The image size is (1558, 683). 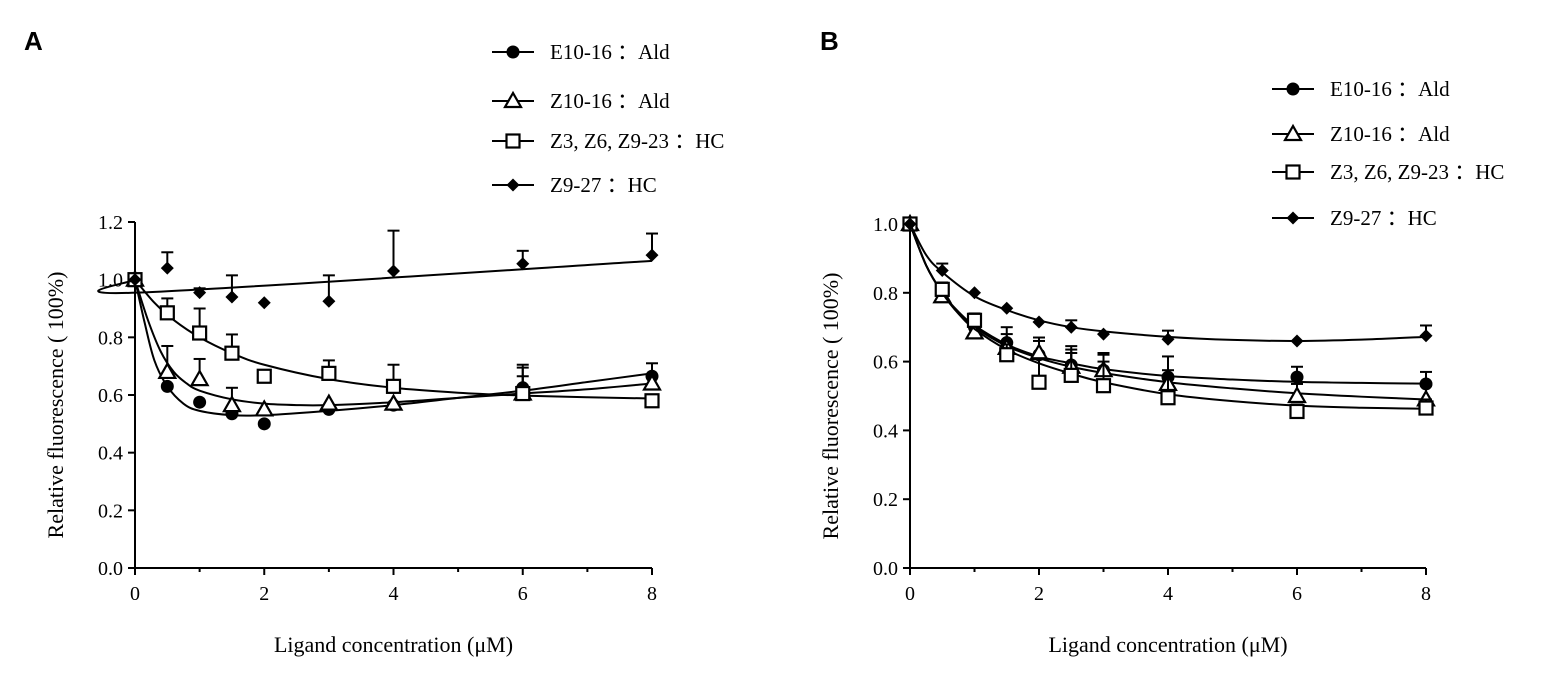 I want to click on x-tick-label: 6, so click(x=1297, y=594).